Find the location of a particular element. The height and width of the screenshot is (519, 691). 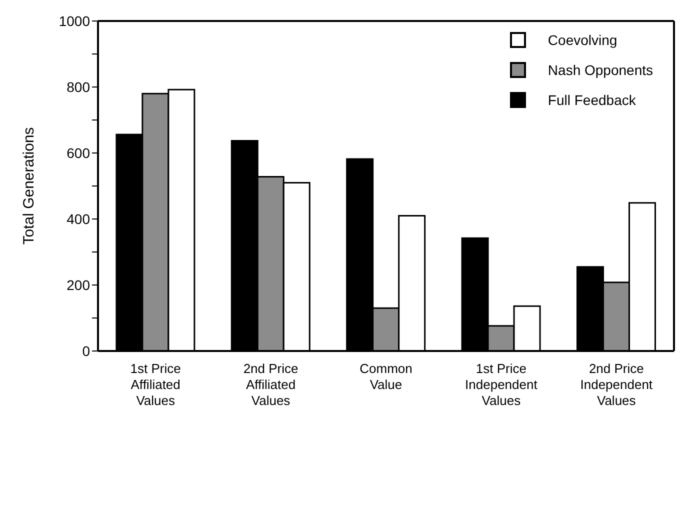

x-tick-label: 1st Price Independent Values is located at coordinates (501, 384).